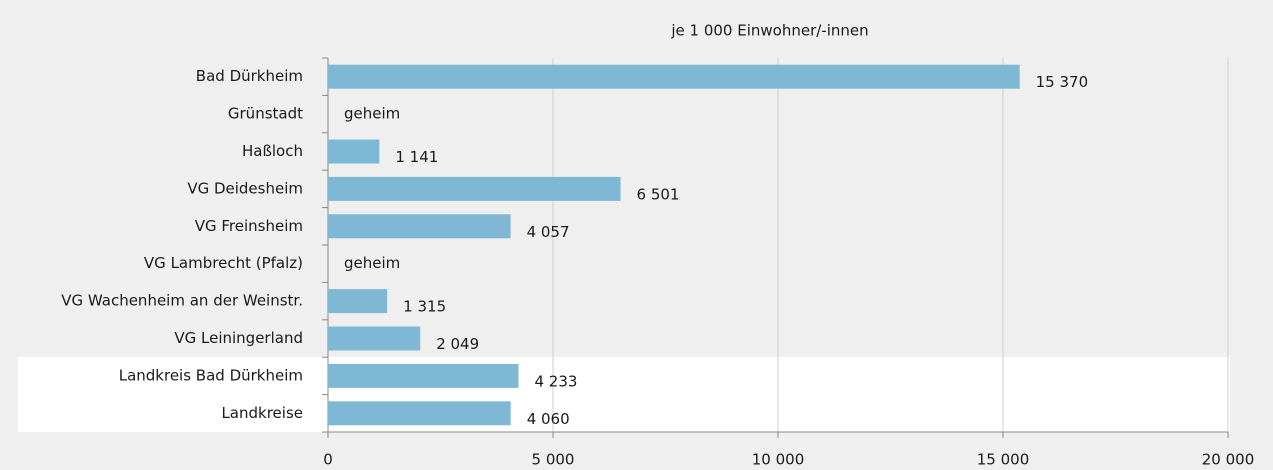 This screenshot has width=1273, height=470. I want to click on value-label: 4 233, so click(555, 381).